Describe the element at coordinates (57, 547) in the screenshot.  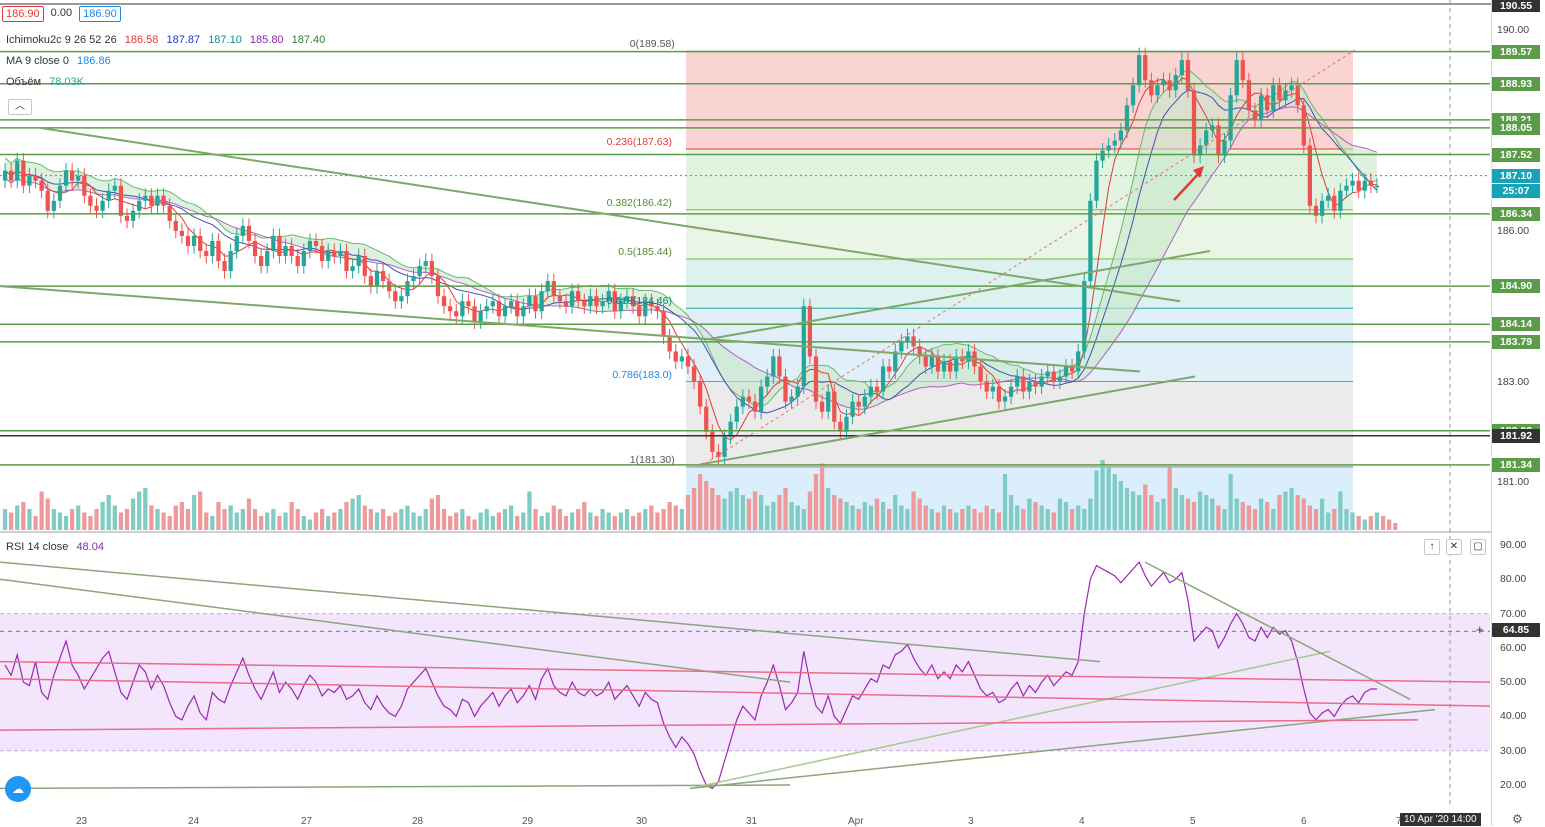
I see `rsi-legend: RSI 14 close 48.04` at that location.